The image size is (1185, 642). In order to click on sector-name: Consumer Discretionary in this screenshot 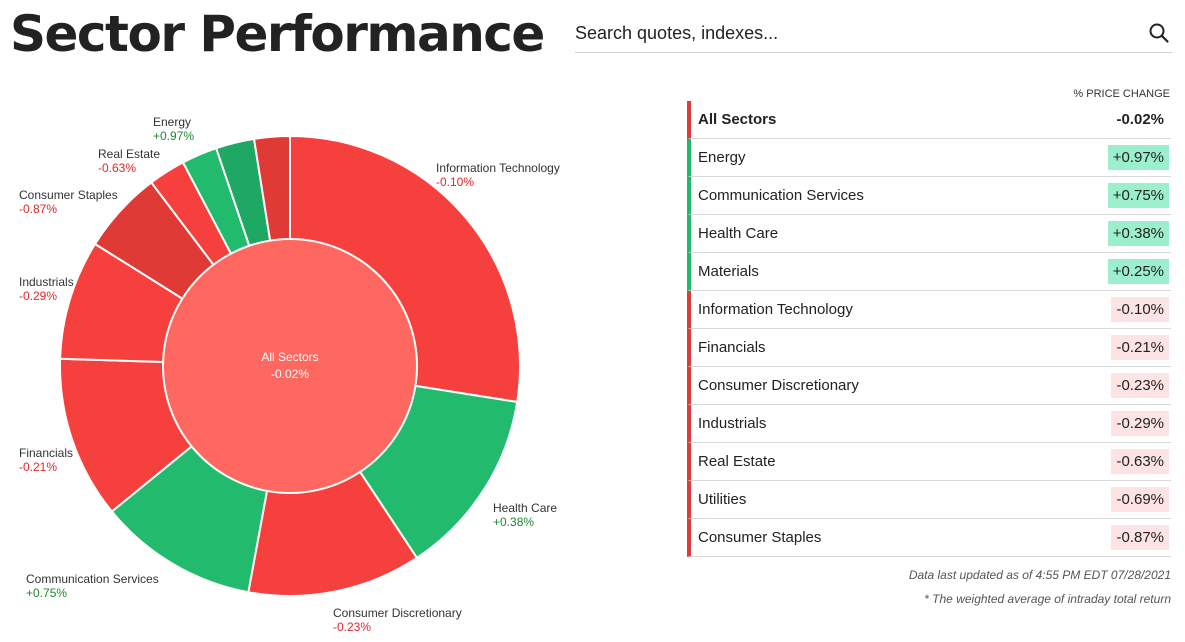, I will do `click(778, 385)`.